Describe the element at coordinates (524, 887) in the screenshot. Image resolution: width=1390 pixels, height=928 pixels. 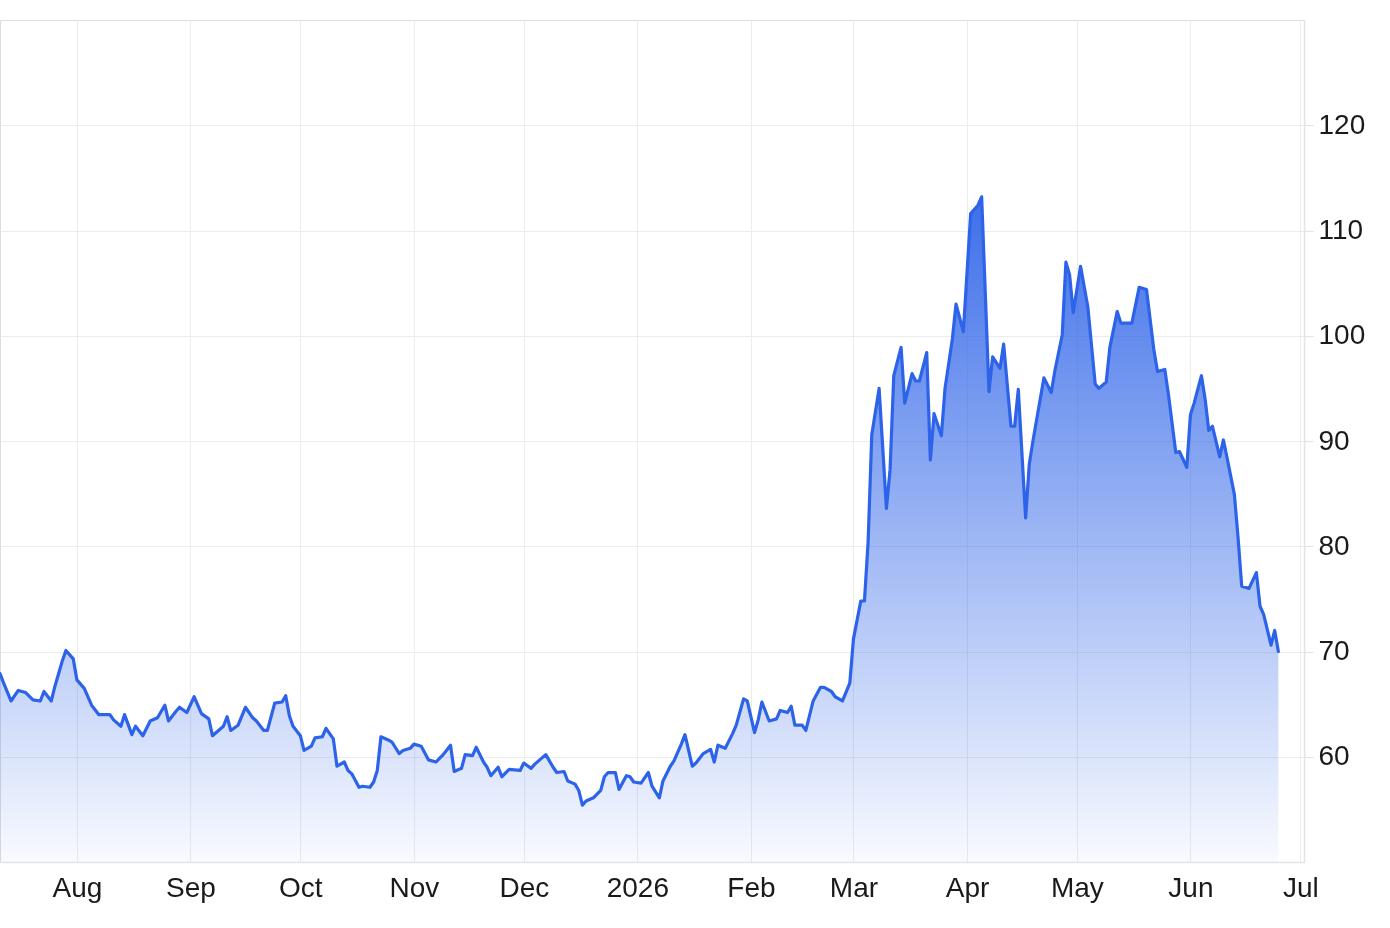
I see `x-tick-label: Dec` at that location.